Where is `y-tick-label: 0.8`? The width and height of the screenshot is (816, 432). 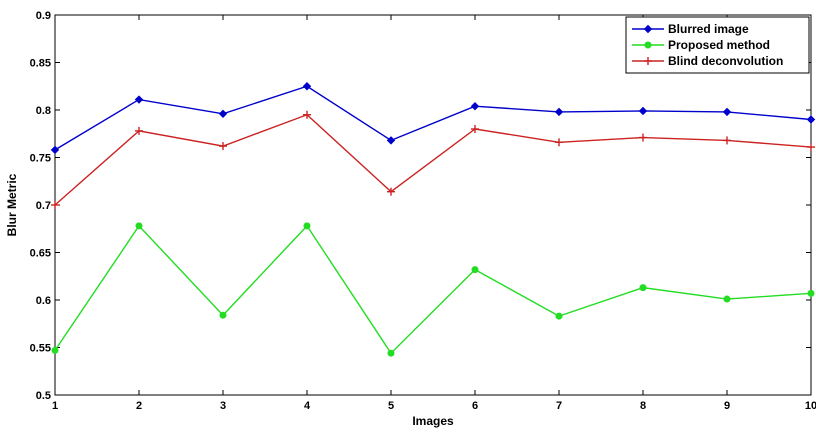
y-tick-label: 0.8 is located at coordinates (43, 111).